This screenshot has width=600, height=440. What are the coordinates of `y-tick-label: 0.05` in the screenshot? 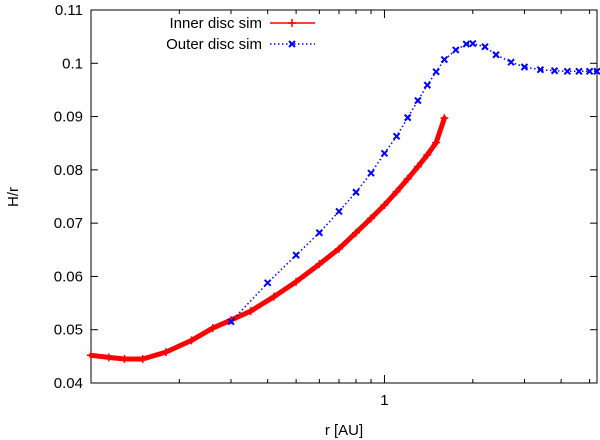 It's located at (68, 330).